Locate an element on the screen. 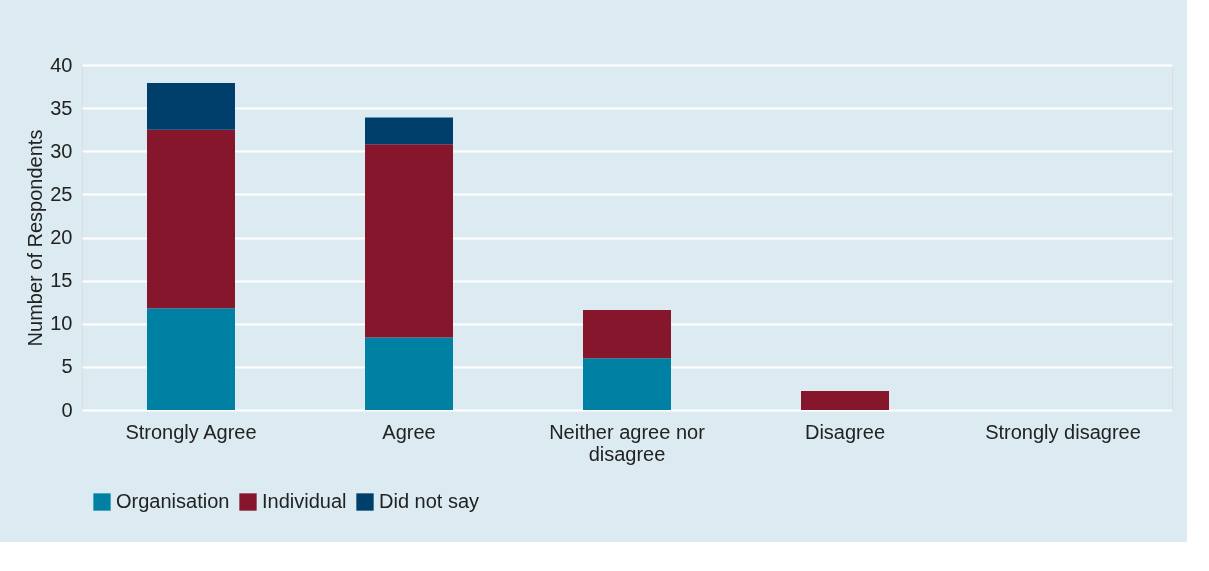 This screenshot has height=571, width=1209. x-tick-label: Disagree is located at coordinates (845, 431).